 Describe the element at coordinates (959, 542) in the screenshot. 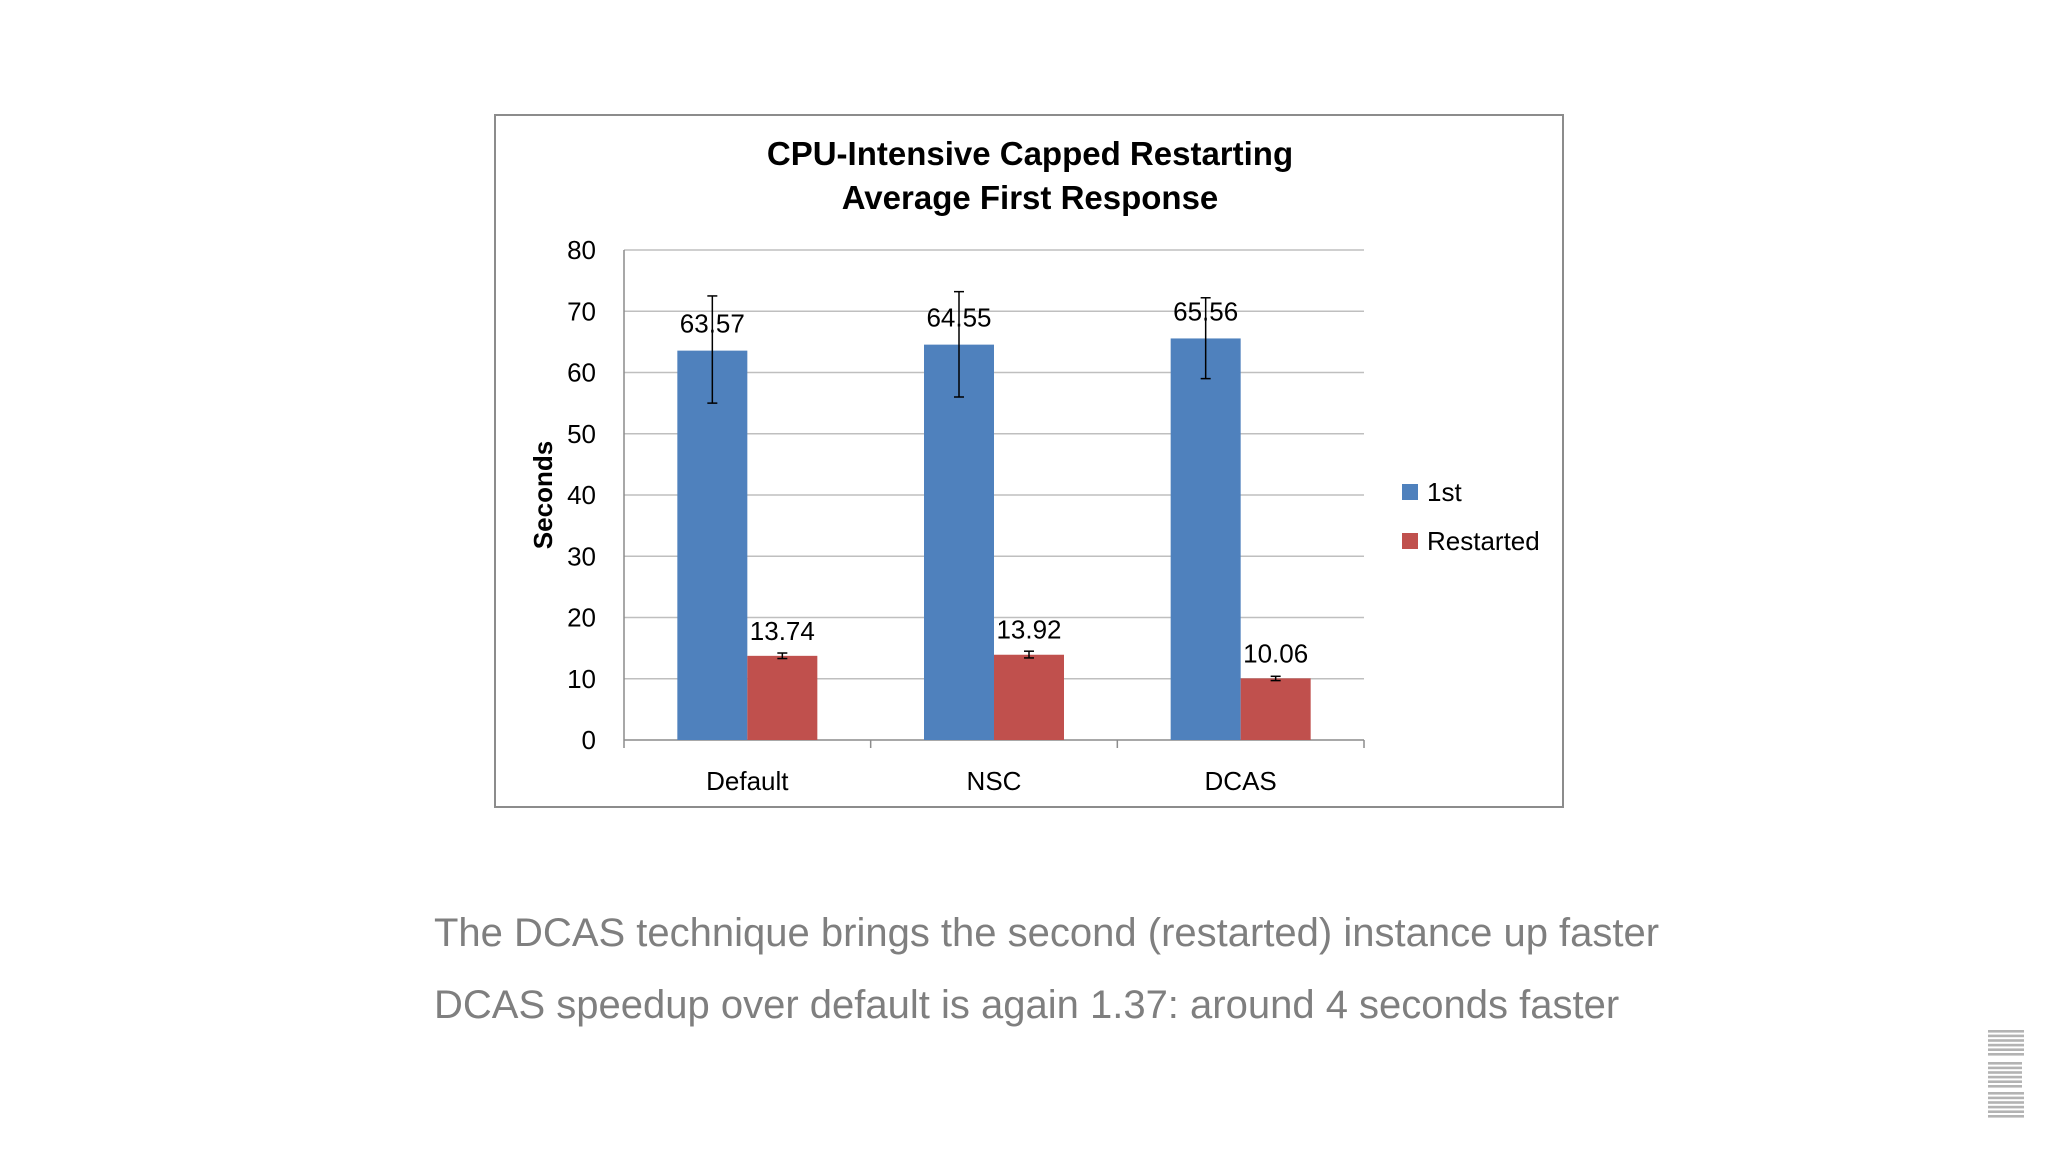

I see `bar-1st-nsc` at that location.